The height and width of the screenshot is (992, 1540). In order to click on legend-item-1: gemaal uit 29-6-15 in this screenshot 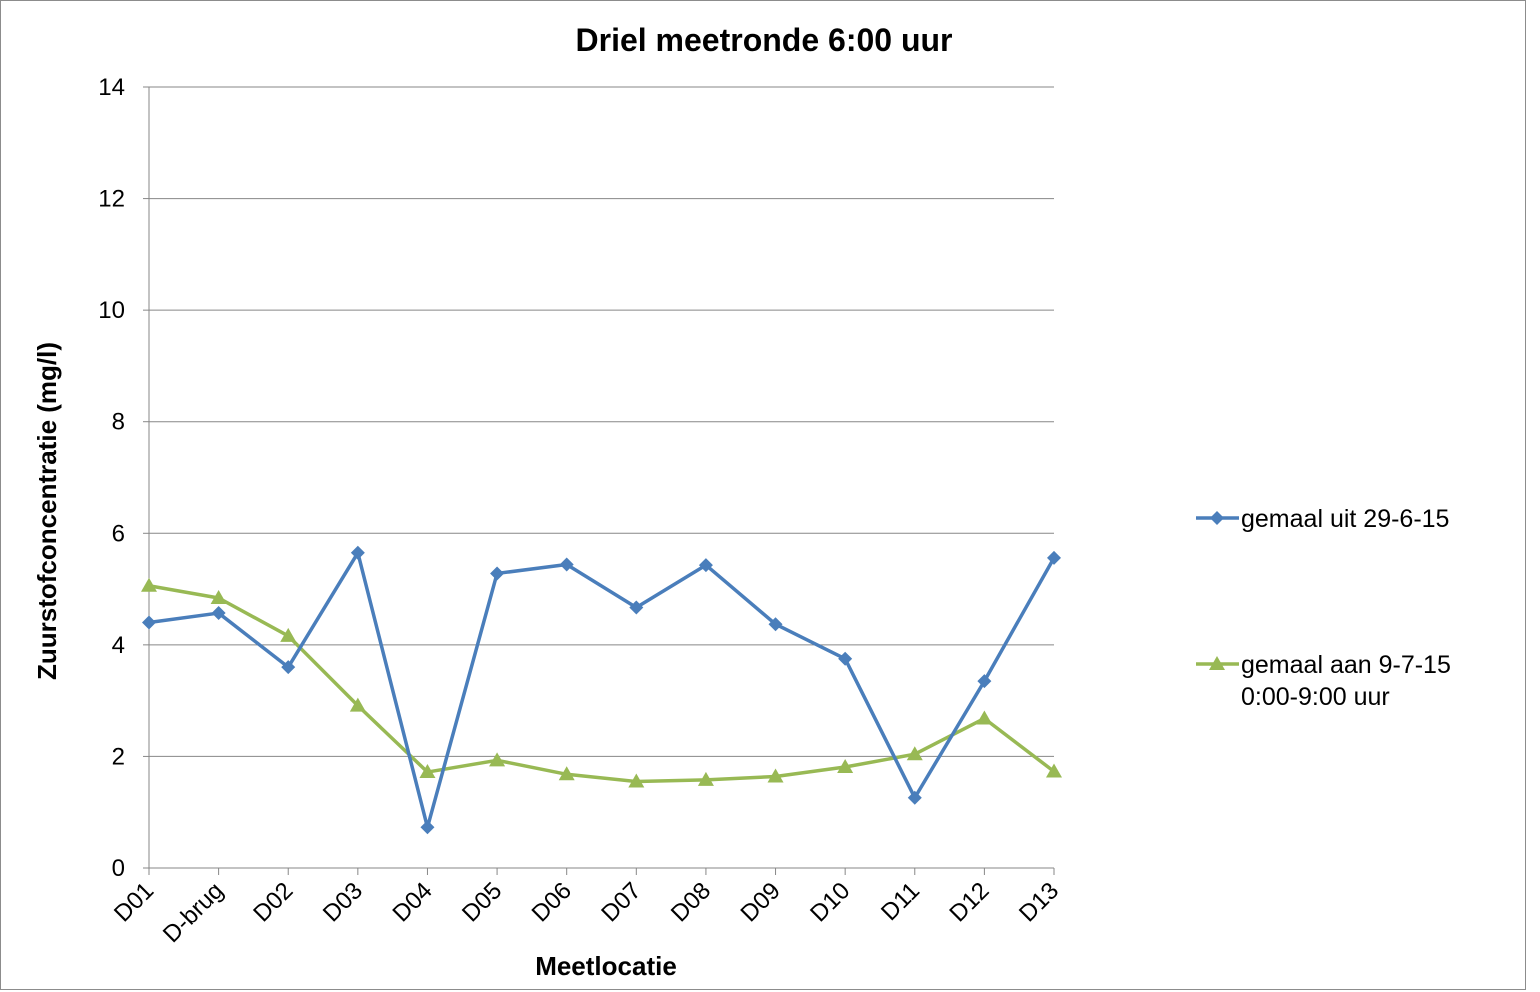, I will do `click(1322, 519)`.